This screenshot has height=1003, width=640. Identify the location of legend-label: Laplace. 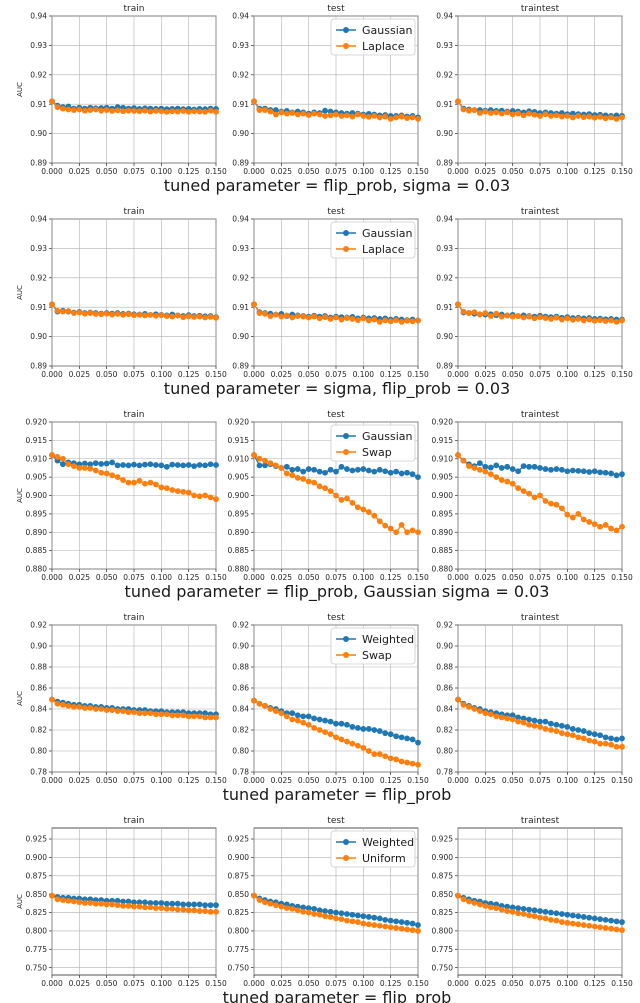
(383, 46).